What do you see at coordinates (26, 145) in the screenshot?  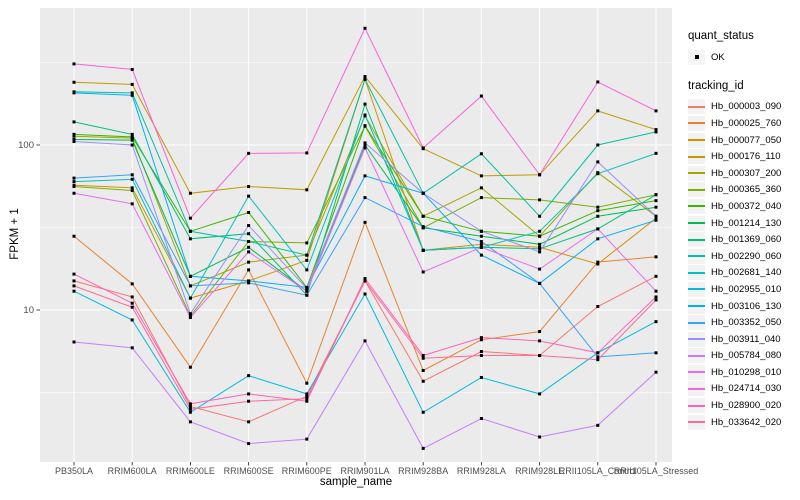 I see `y-tick-label: 100` at bounding box center [26, 145].